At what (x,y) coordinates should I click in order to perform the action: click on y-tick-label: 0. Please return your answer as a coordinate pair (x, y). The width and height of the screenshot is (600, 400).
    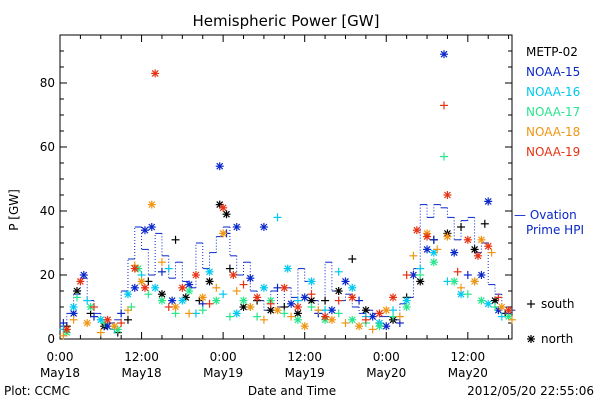
    Looking at the image, I should click on (51, 339).